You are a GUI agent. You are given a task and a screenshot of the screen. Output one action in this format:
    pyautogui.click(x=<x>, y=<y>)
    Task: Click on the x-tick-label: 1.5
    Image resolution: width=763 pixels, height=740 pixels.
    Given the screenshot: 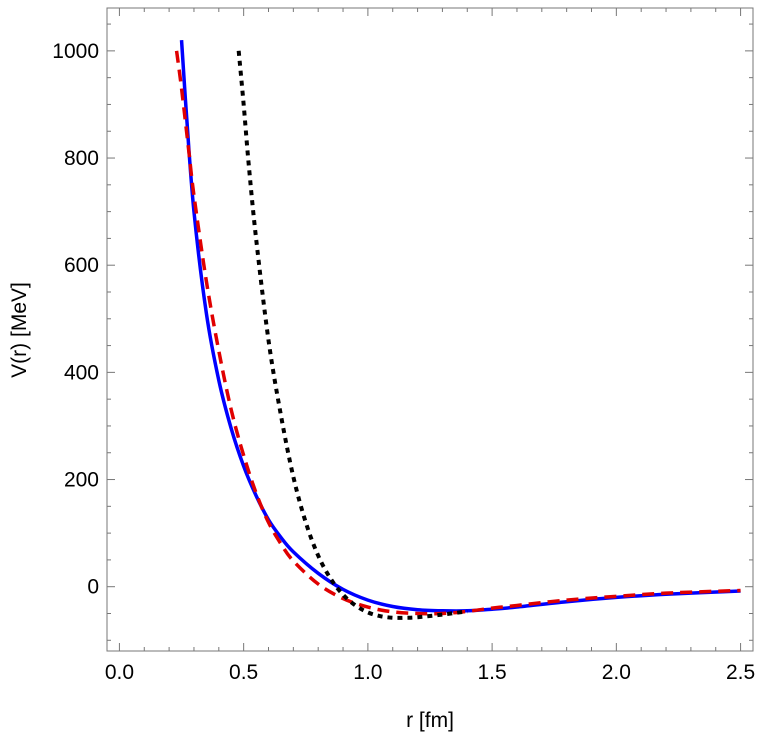 What is the action you would take?
    pyautogui.click(x=492, y=672)
    